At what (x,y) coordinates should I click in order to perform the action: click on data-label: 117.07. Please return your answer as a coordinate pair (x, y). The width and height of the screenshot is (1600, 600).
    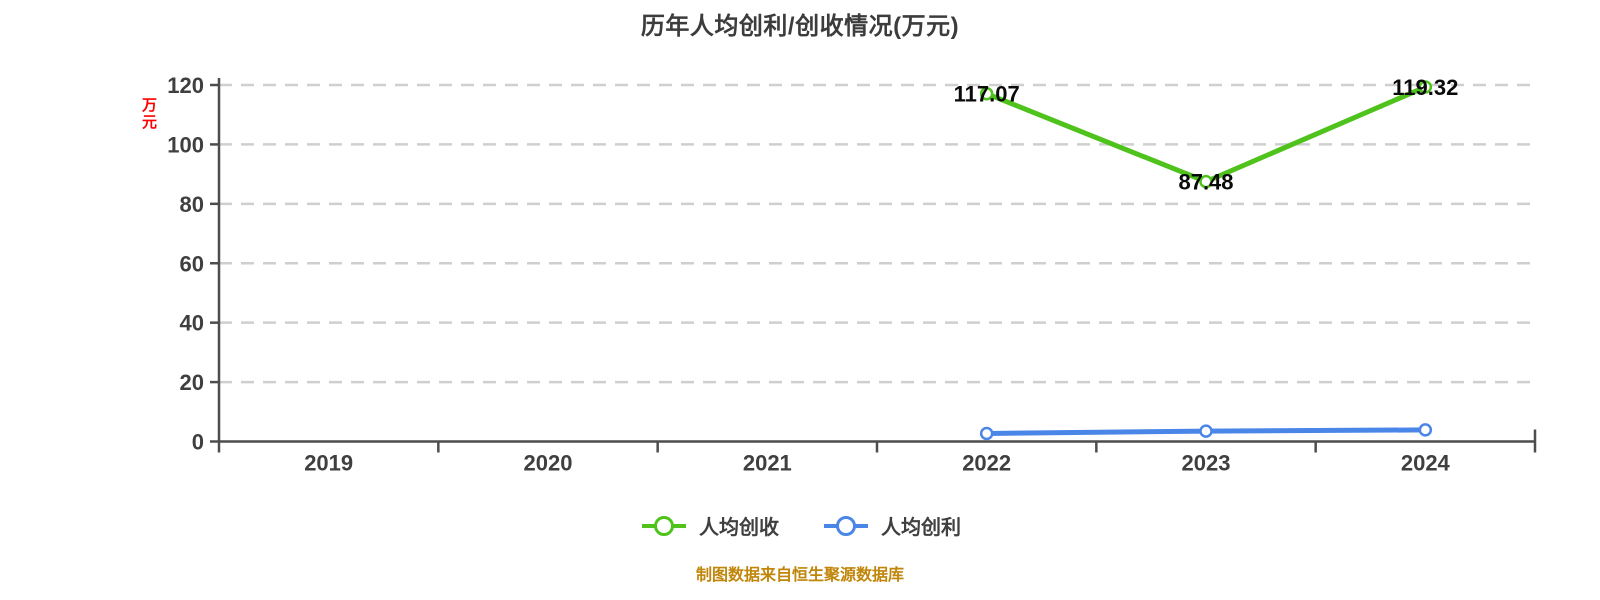
    Looking at the image, I should click on (987, 94).